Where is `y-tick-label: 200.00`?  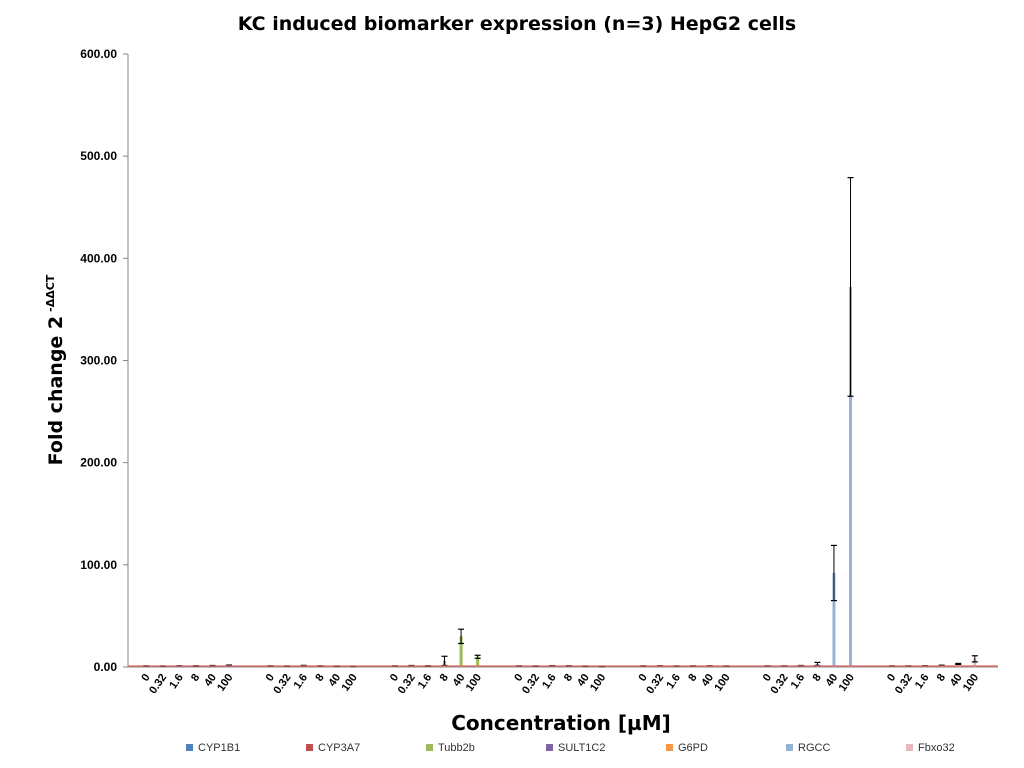 y-tick-label: 200.00 is located at coordinates (98, 463).